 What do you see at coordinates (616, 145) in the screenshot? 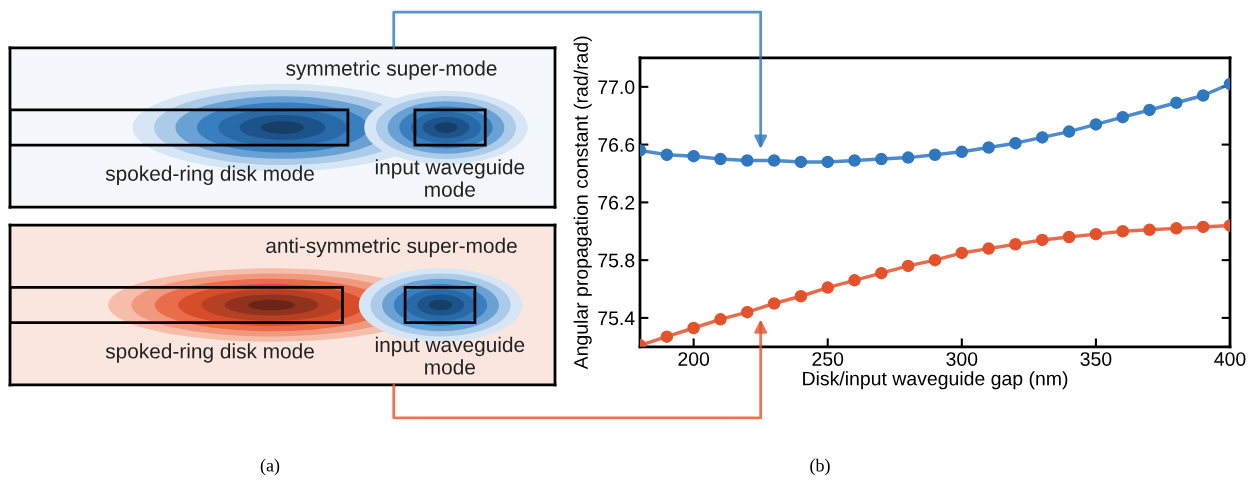
I see `y-tick-label: 76.6` at bounding box center [616, 145].